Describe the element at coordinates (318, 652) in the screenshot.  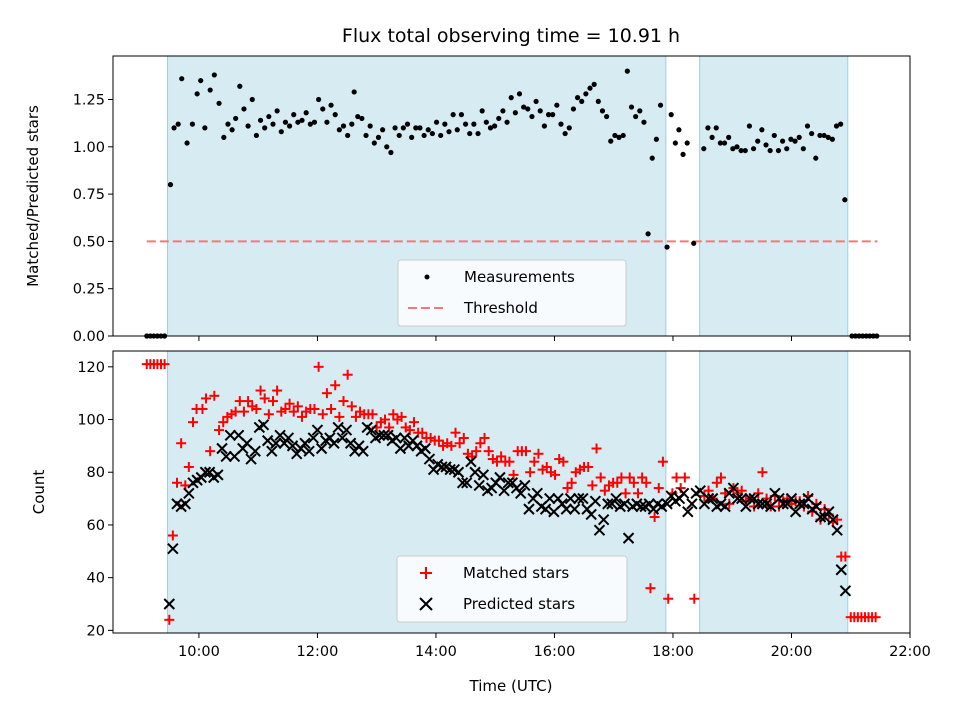
I see `x-tick-label: 12:00` at that location.